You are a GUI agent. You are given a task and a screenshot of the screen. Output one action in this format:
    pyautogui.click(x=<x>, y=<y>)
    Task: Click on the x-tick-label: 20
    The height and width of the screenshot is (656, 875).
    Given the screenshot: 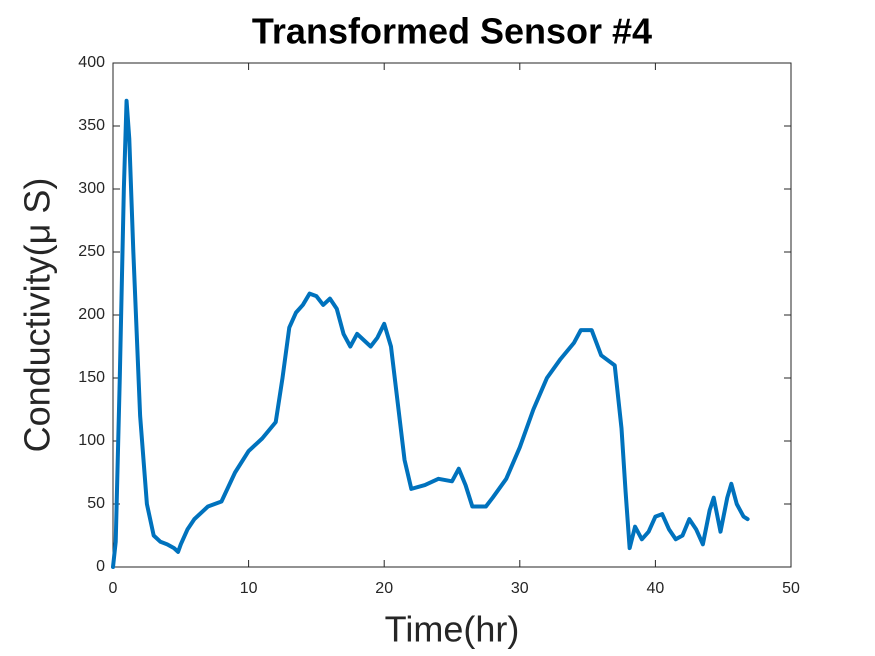 What is the action you would take?
    pyautogui.click(x=384, y=588)
    